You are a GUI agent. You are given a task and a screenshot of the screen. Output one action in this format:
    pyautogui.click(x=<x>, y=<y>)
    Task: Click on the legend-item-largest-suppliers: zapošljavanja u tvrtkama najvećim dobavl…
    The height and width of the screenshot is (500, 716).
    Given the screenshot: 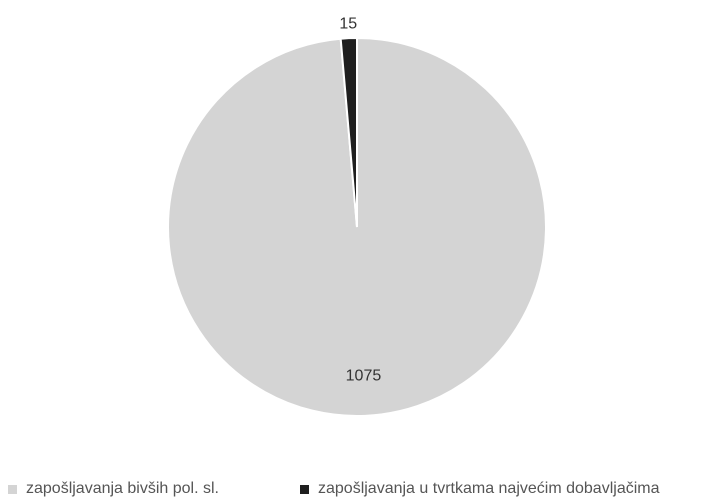 What is the action you would take?
    pyautogui.click(x=480, y=489)
    